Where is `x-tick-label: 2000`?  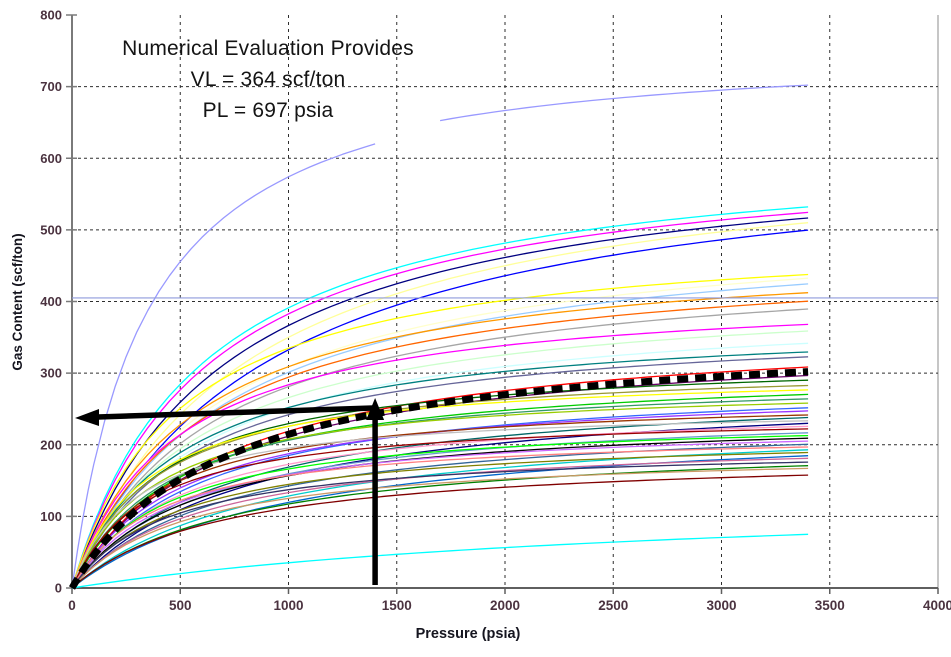
x-tick-label: 2000 is located at coordinates (505, 605).